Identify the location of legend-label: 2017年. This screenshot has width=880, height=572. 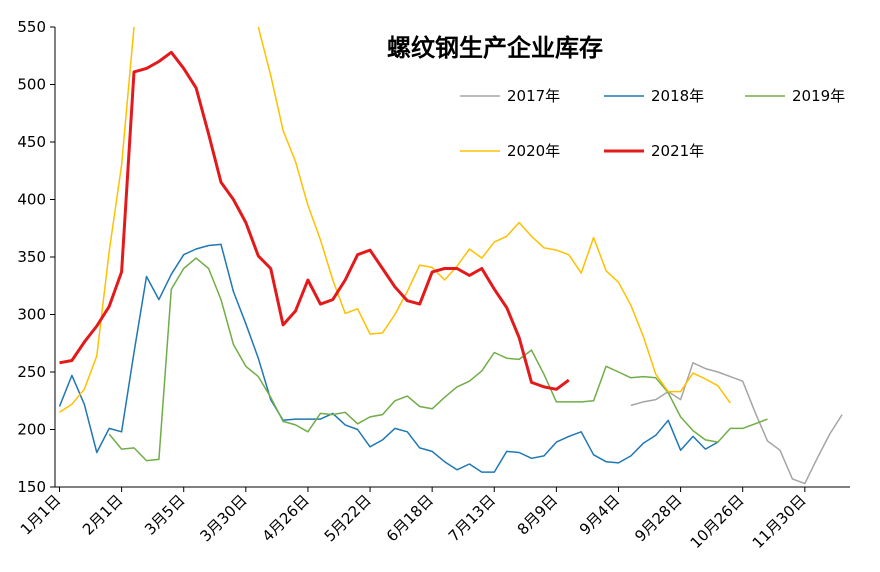
(533, 96).